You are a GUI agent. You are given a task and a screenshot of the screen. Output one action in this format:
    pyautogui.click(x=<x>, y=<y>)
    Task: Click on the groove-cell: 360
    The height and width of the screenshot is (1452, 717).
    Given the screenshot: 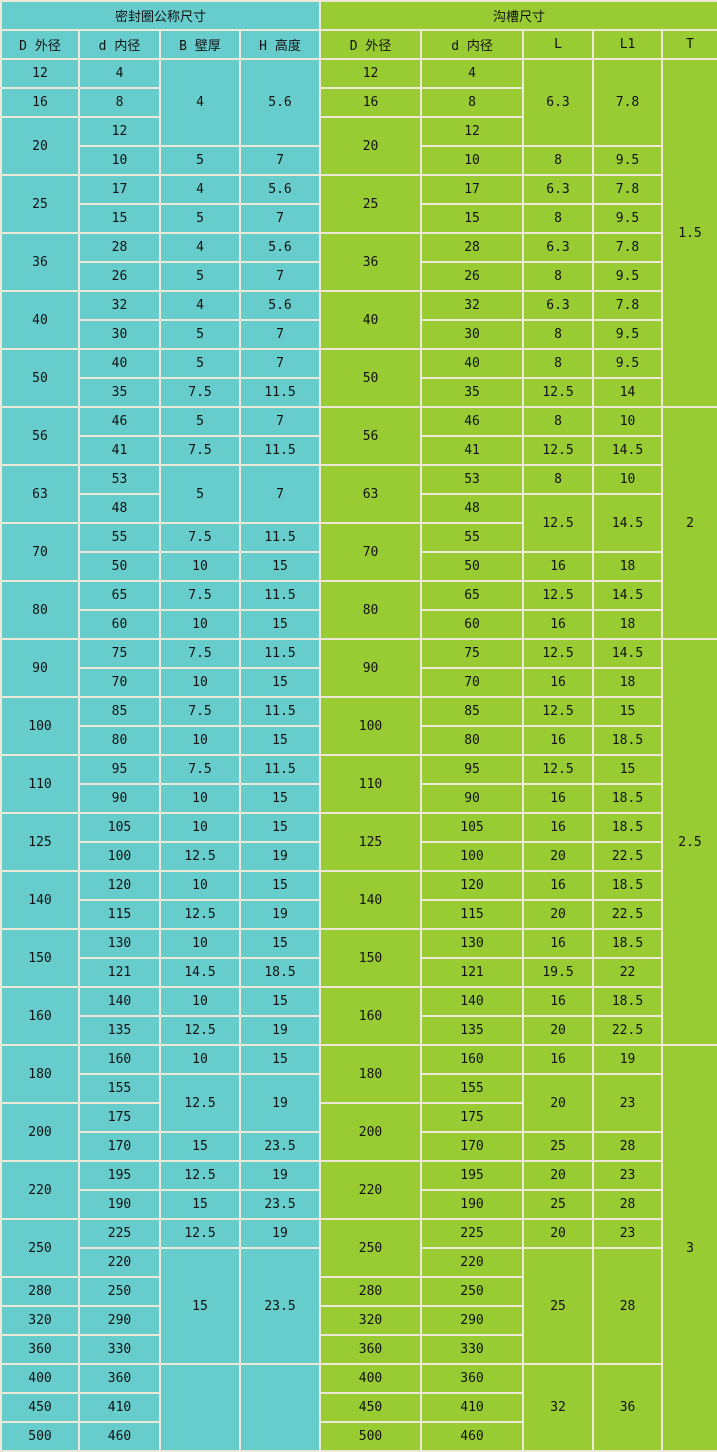 What is the action you would take?
    pyautogui.click(x=371, y=1349)
    